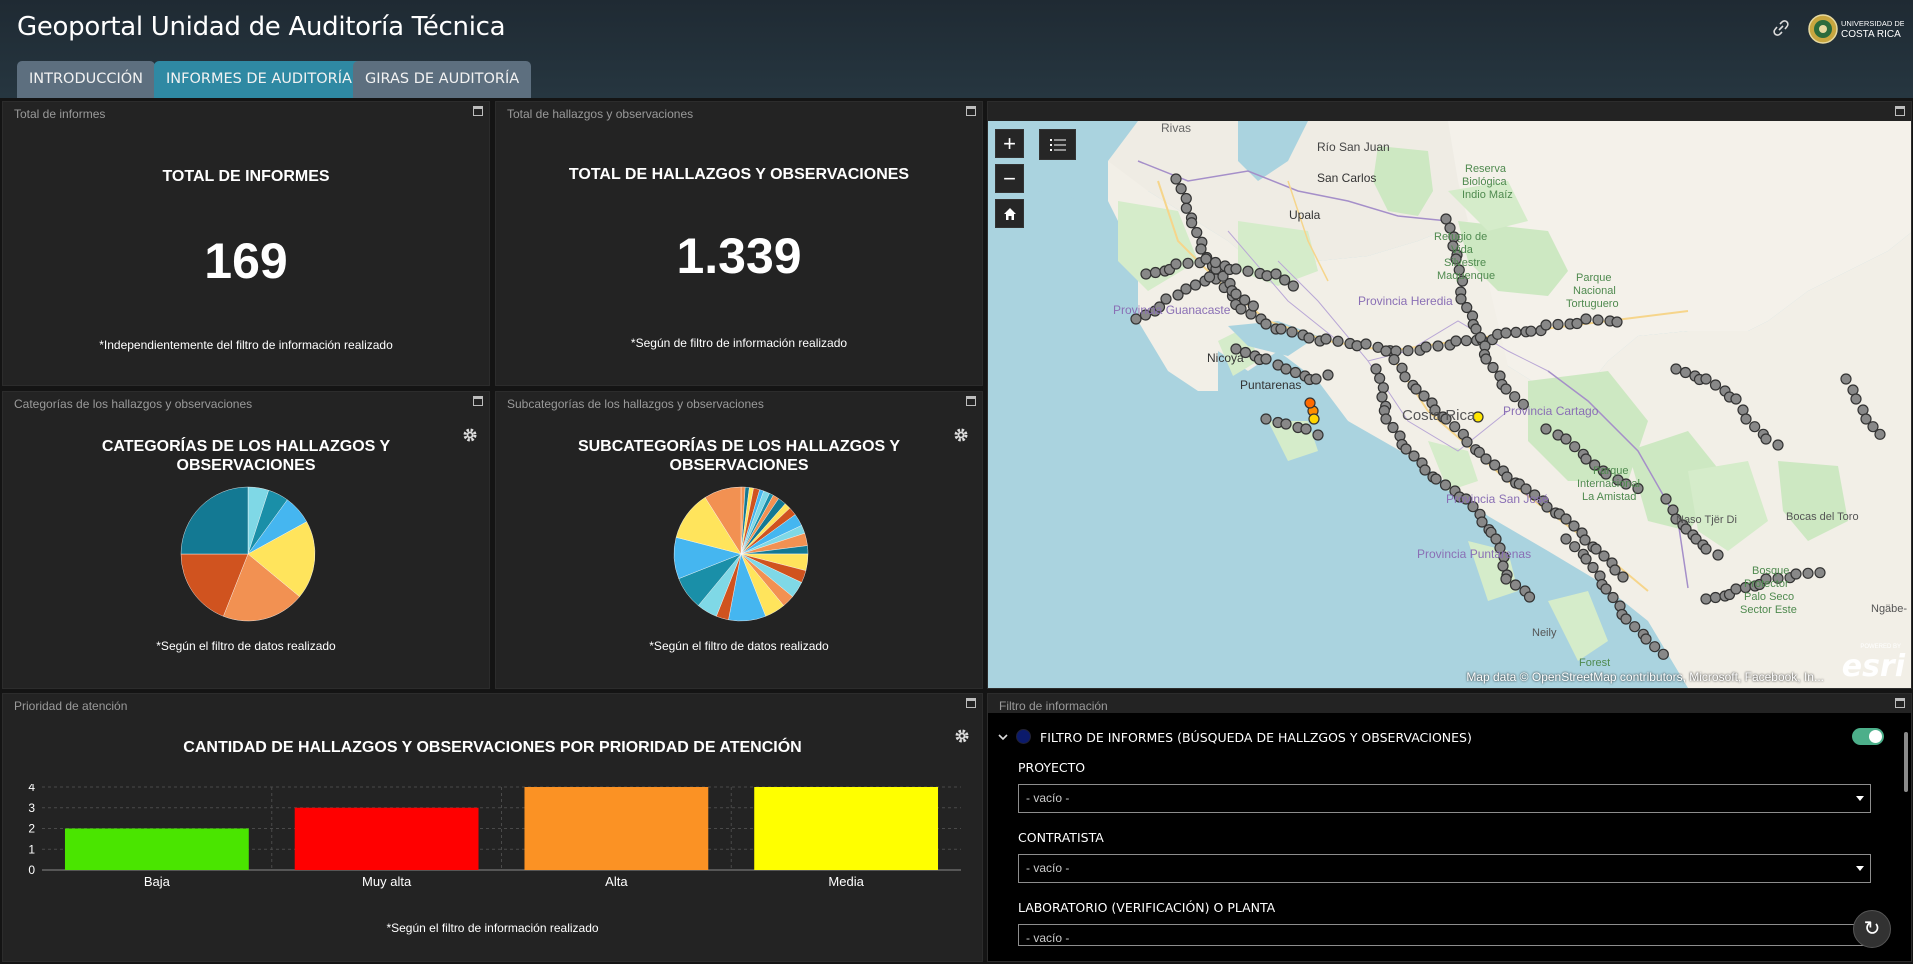 This screenshot has height=964, width=1913. What do you see at coordinates (1310, 403) in the screenshot?
I see `map-point-highlight` at bounding box center [1310, 403].